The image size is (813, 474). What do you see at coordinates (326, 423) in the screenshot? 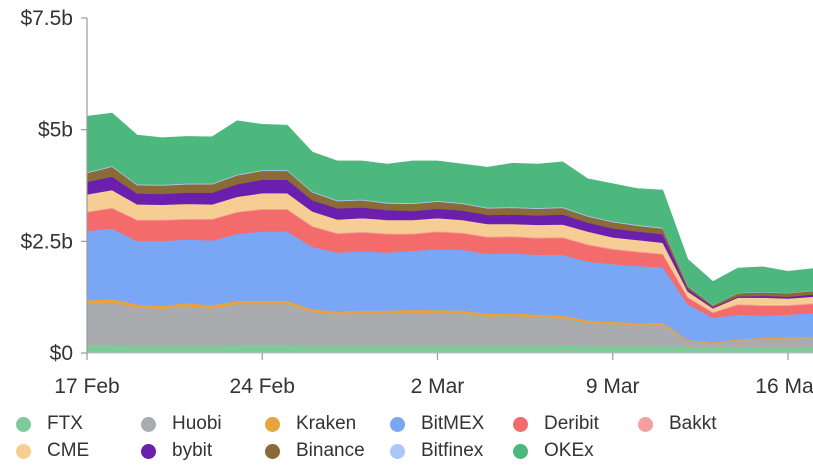
I see `legend-label: Kraken` at bounding box center [326, 423].